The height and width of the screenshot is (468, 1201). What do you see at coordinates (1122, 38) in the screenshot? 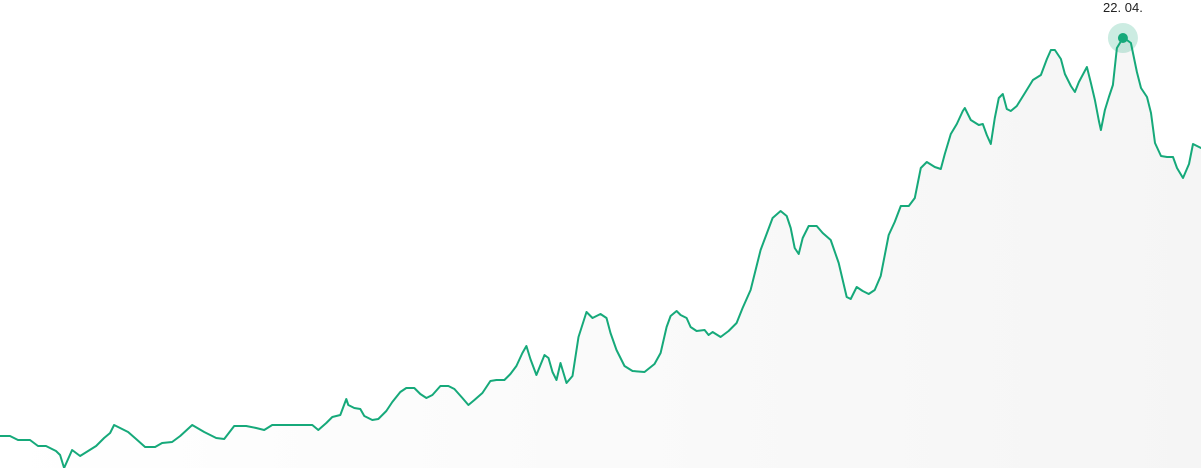
I see `highlight-point` at bounding box center [1122, 38].